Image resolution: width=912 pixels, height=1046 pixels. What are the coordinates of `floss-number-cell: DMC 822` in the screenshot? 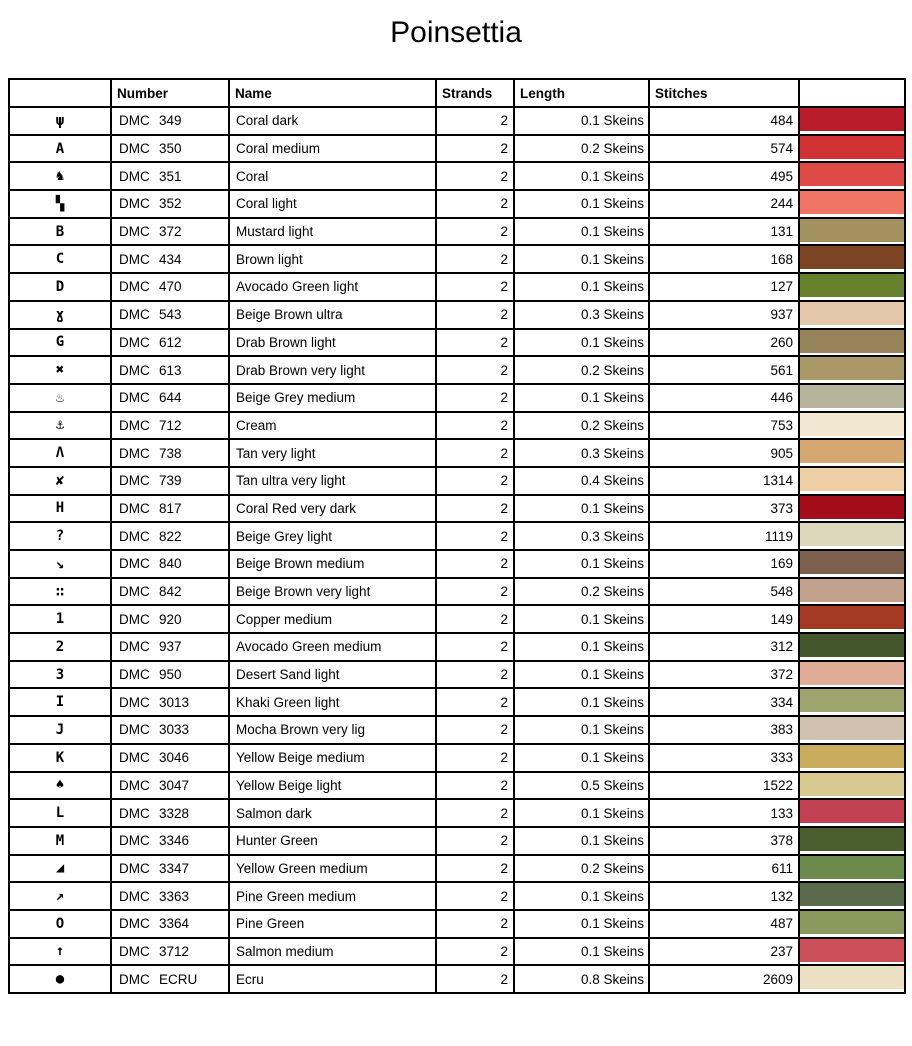 It's located at (170, 536).